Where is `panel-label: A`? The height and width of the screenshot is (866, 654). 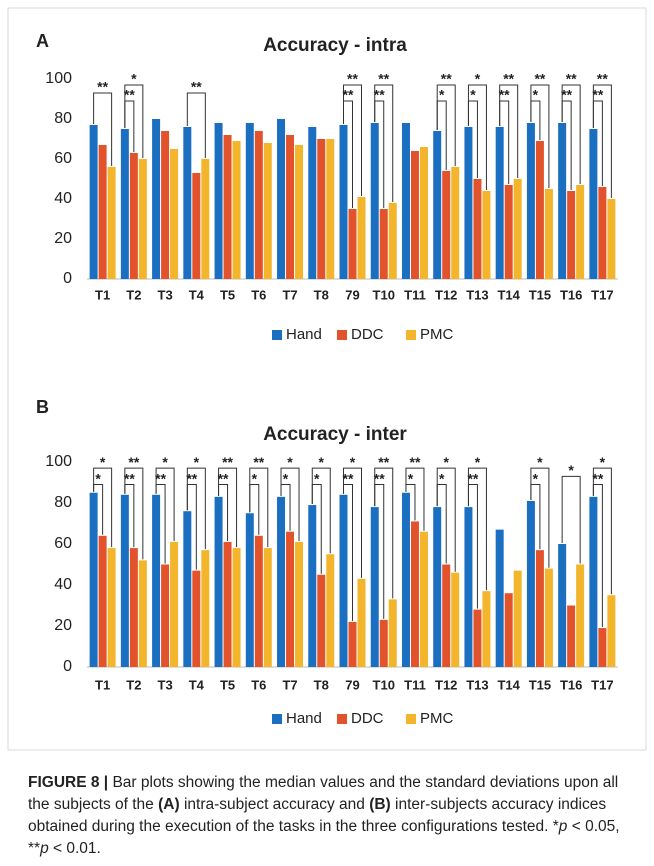
panel-label: A is located at coordinates (42, 41).